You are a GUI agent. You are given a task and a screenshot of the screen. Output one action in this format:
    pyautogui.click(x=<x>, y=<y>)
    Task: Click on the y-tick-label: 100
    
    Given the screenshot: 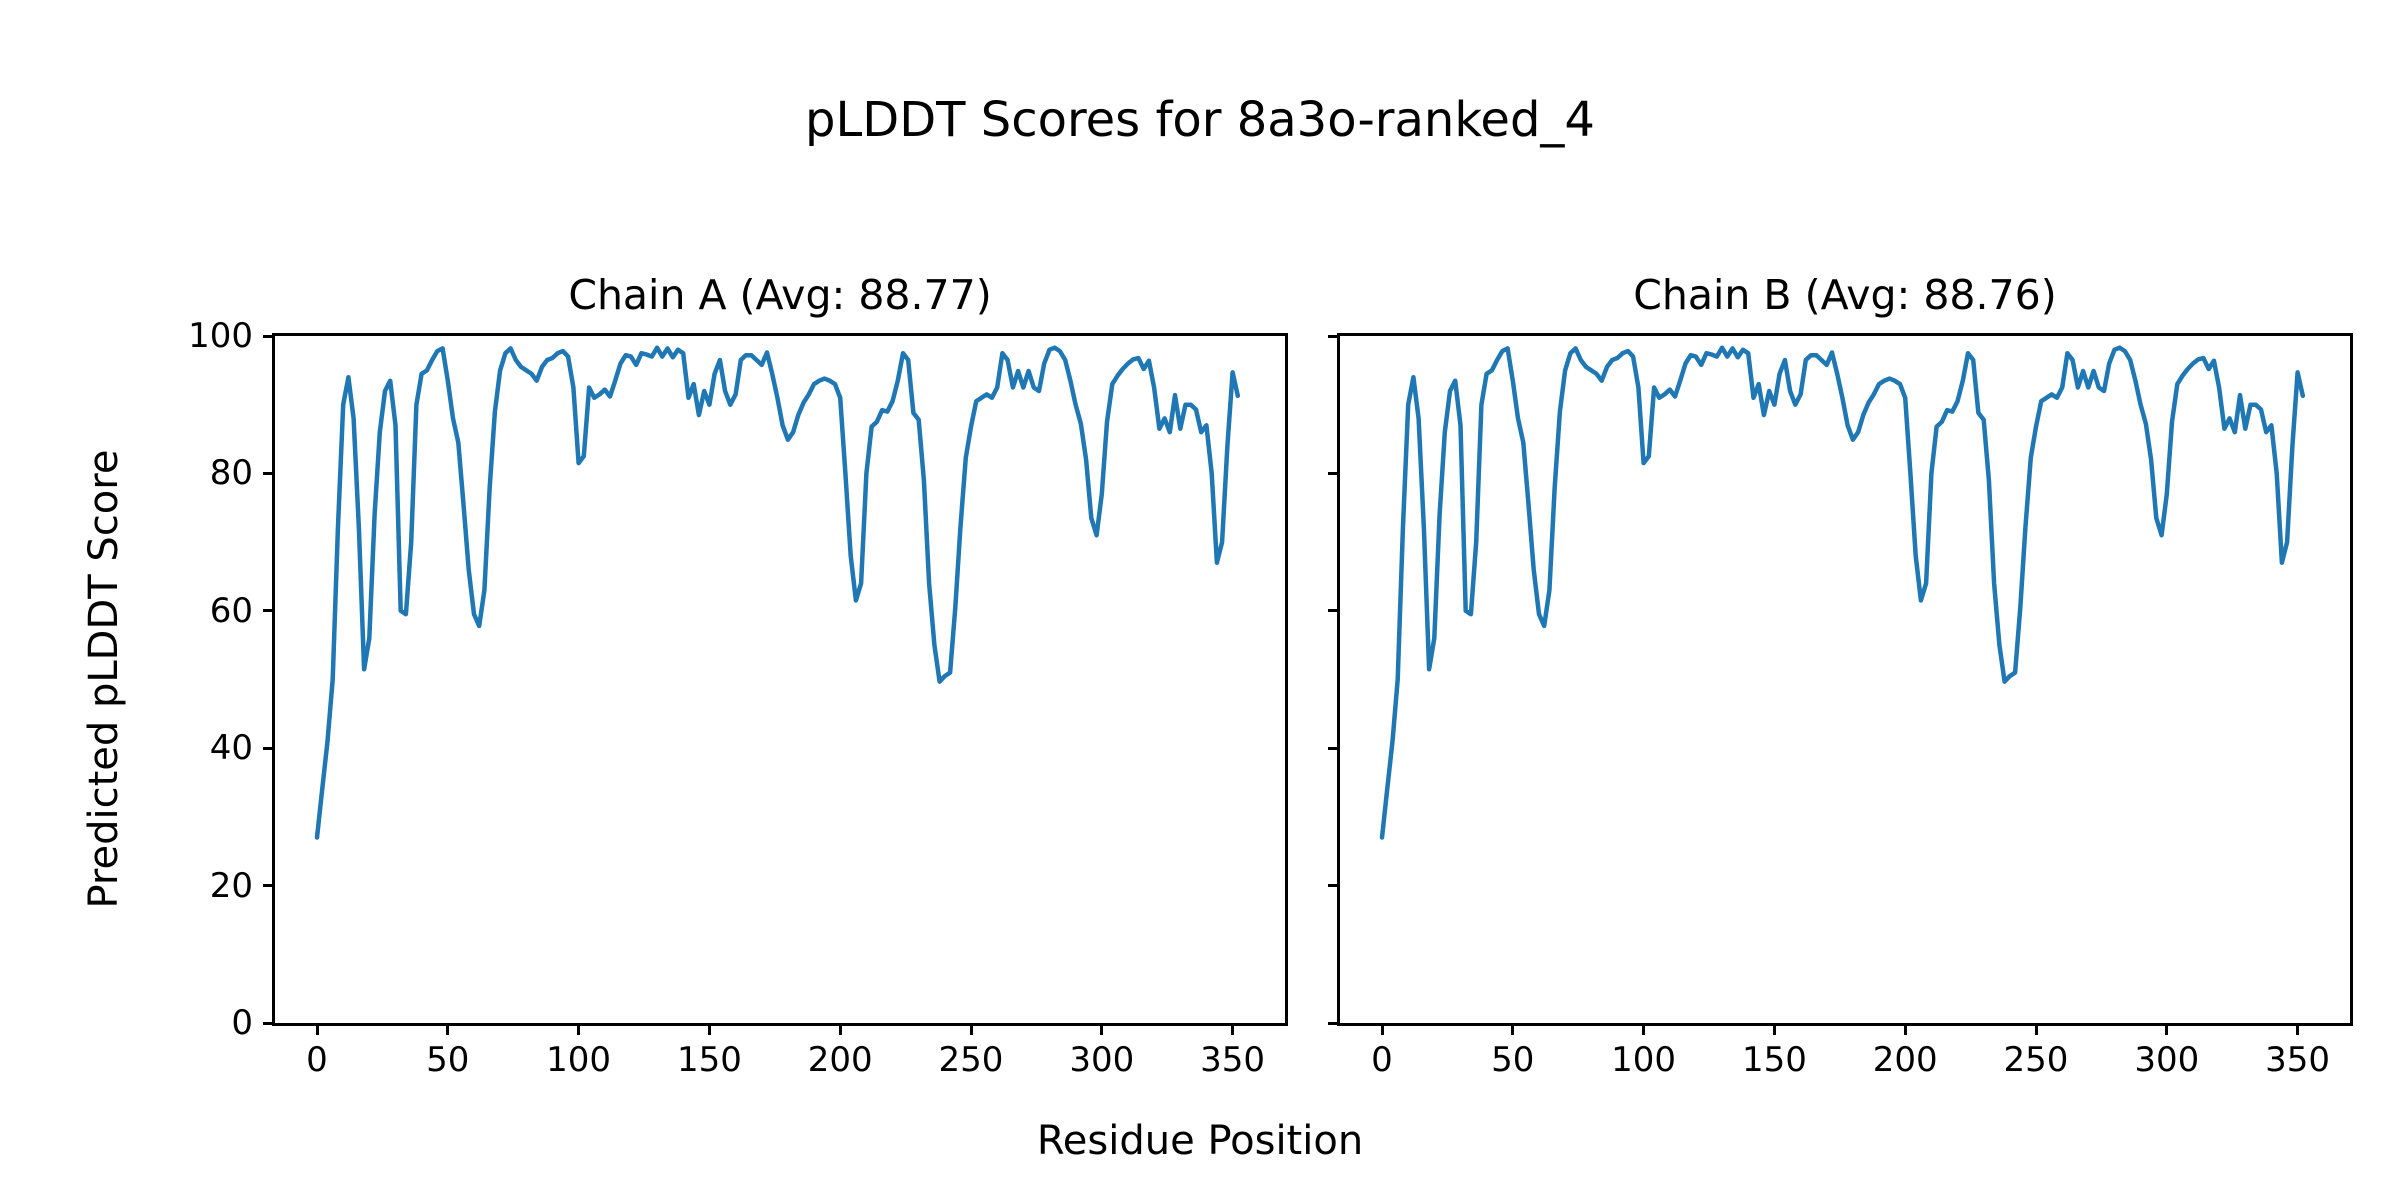 What is the action you would take?
    pyautogui.click(x=220, y=336)
    